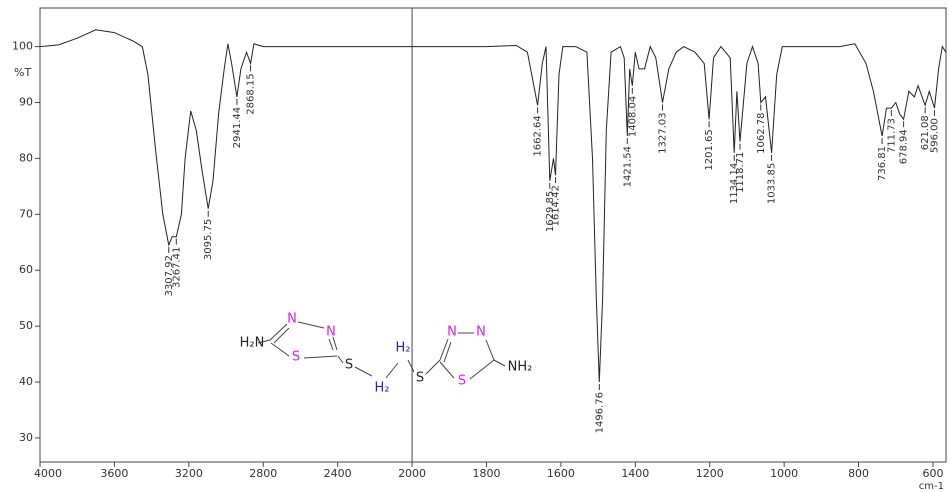 This screenshot has height=492, width=951. I want to click on y-tick-label: 40, so click(26, 381).